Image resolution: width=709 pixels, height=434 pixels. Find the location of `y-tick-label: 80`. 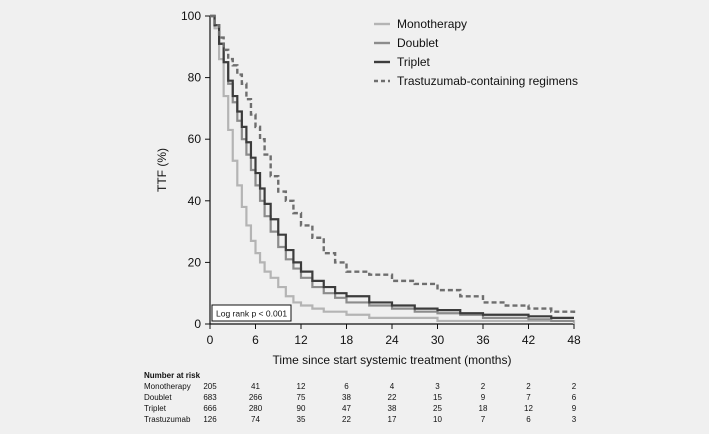

y-tick-label: 80 is located at coordinates (195, 78).